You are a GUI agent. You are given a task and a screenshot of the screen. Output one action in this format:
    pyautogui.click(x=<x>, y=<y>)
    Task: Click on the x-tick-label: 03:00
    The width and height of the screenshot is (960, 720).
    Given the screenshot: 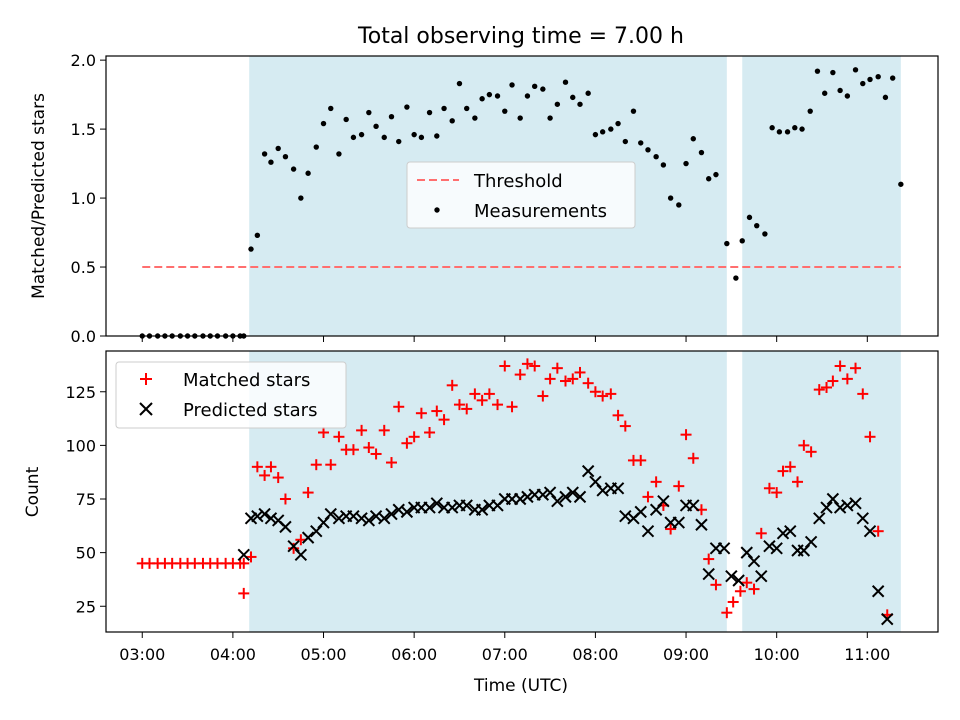 What is the action you would take?
    pyautogui.click(x=142, y=654)
    